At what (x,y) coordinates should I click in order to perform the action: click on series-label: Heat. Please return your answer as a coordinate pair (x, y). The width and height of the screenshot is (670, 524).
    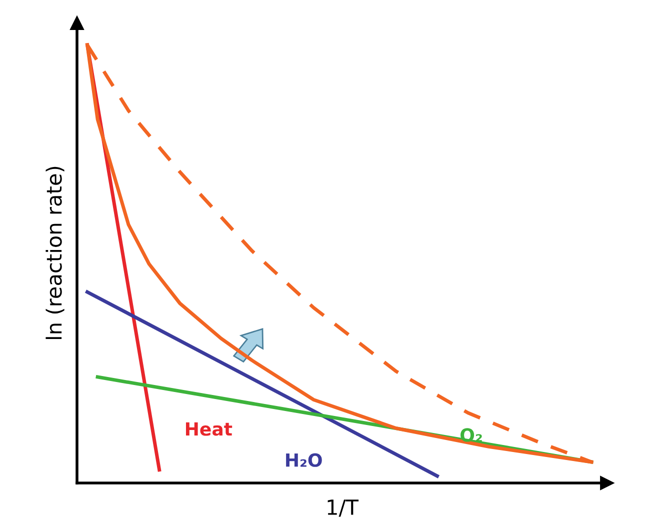
    Looking at the image, I should click on (209, 429).